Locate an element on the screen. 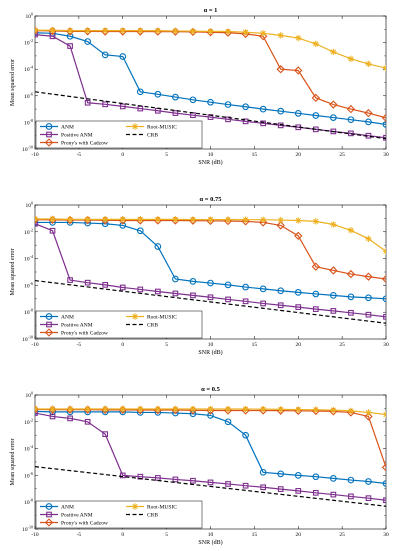  legend-anm-marker is located at coordinates (49, 126).